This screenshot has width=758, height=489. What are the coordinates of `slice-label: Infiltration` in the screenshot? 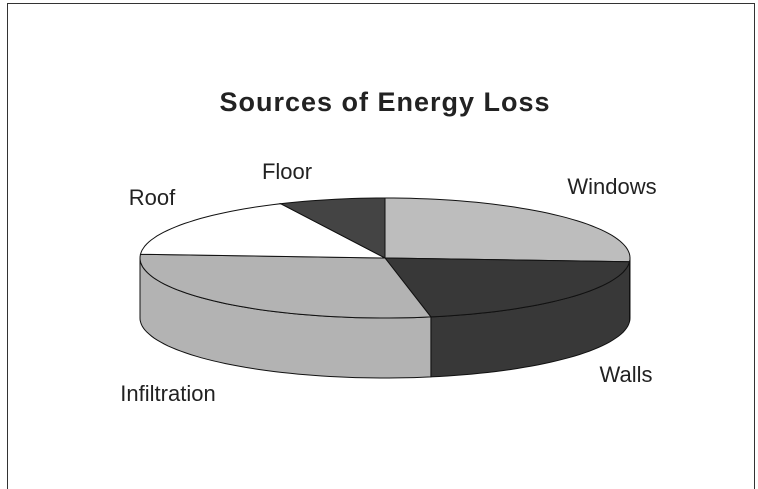 It's located at (167, 393).